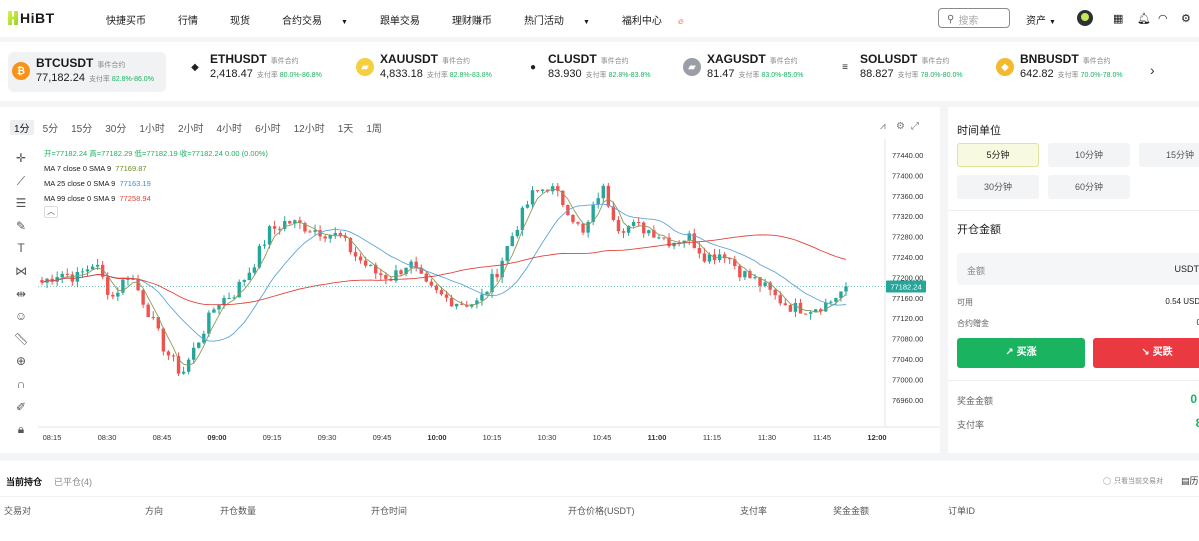 The height and width of the screenshot is (541, 1199). Describe the element at coordinates (73, 482) in the screenshot. I see `positions-tab: 已平仓(4)` at that location.